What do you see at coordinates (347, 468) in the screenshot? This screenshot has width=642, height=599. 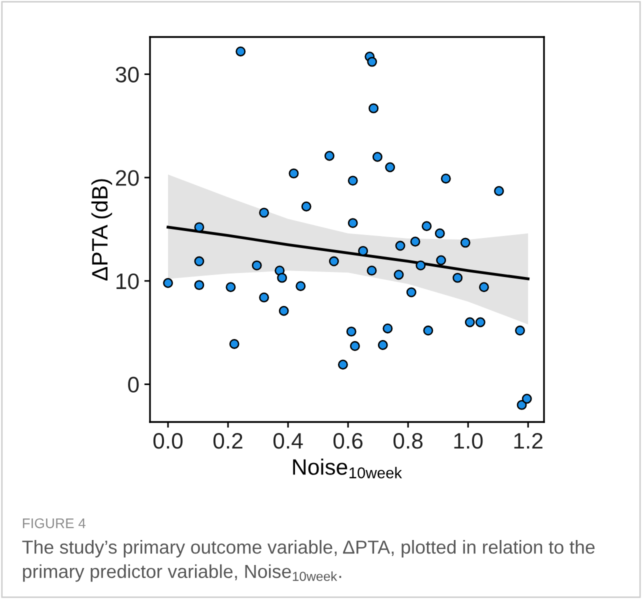 I see `x-axis-title: Noise$_{10week}$` at bounding box center [347, 468].